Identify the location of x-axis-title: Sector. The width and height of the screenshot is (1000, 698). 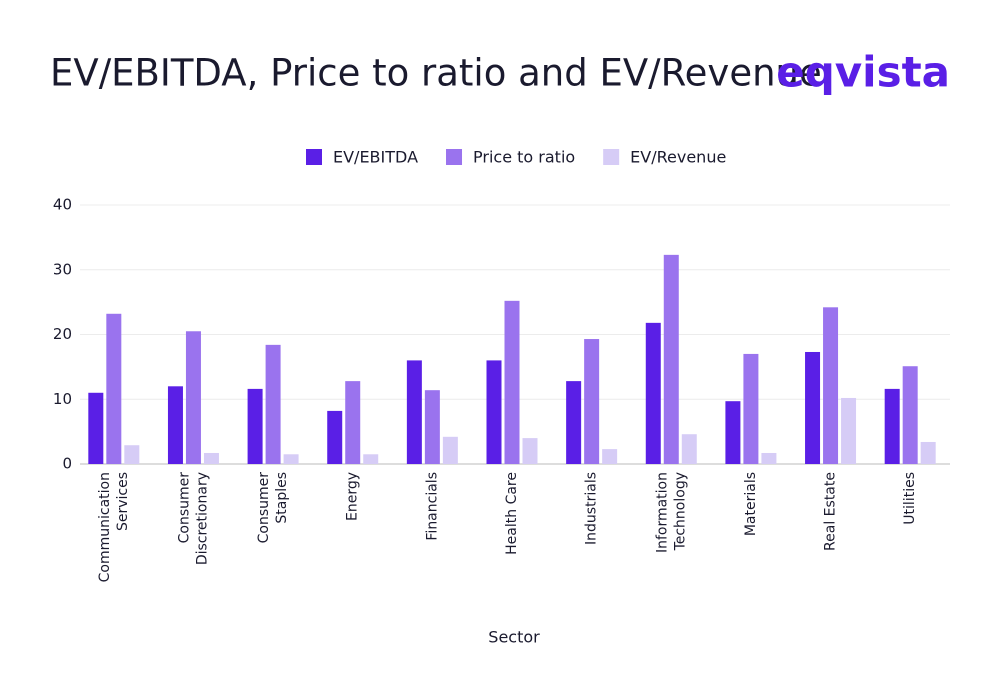
(514, 637).